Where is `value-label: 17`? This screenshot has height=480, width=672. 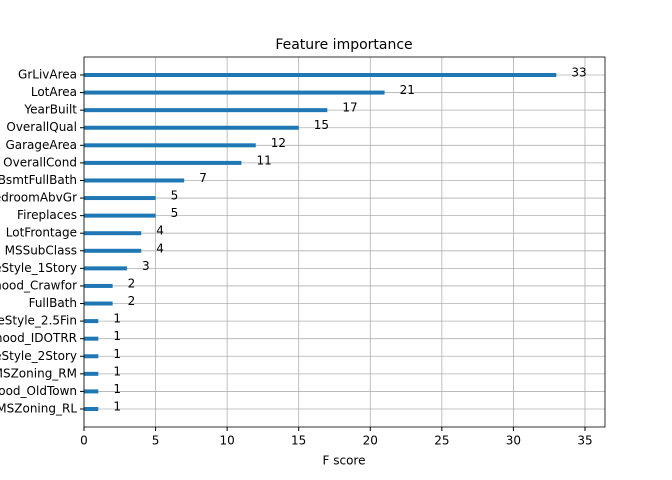 value-label: 17 is located at coordinates (349, 108).